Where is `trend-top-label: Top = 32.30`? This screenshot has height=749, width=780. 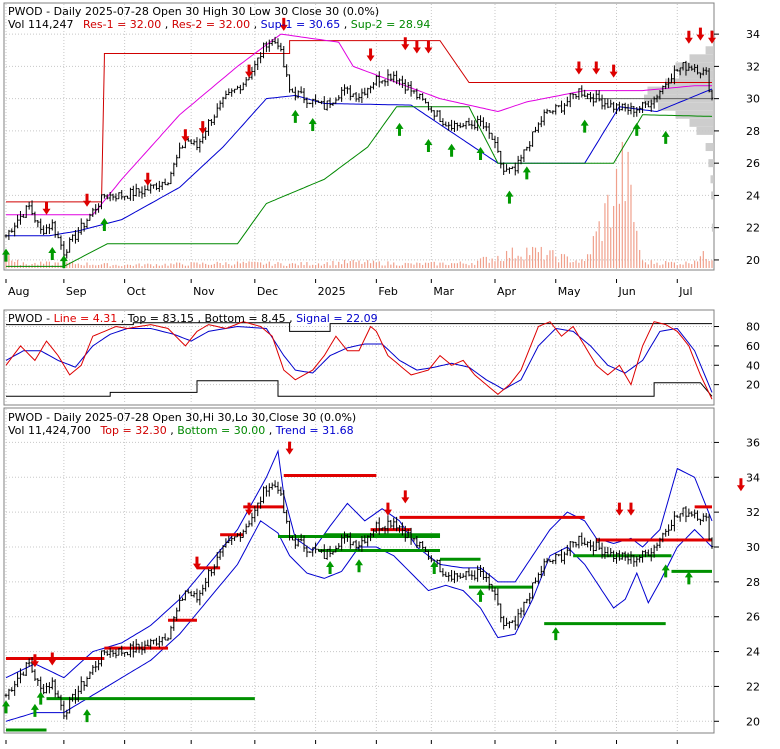
trend-top-label: Top = 32.30 is located at coordinates (132, 430).